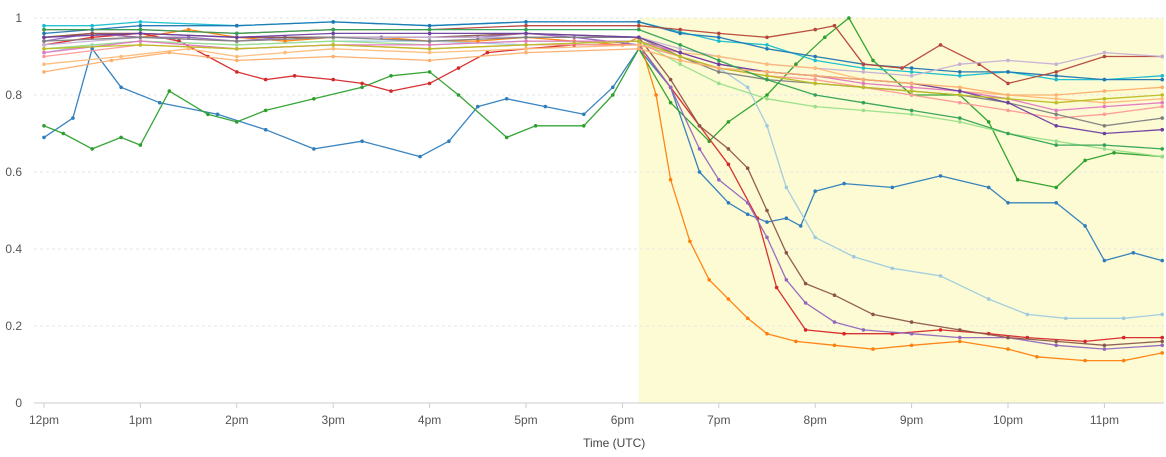 This screenshot has height=457, width=1166. I want to click on series-line, so click(603, 72).